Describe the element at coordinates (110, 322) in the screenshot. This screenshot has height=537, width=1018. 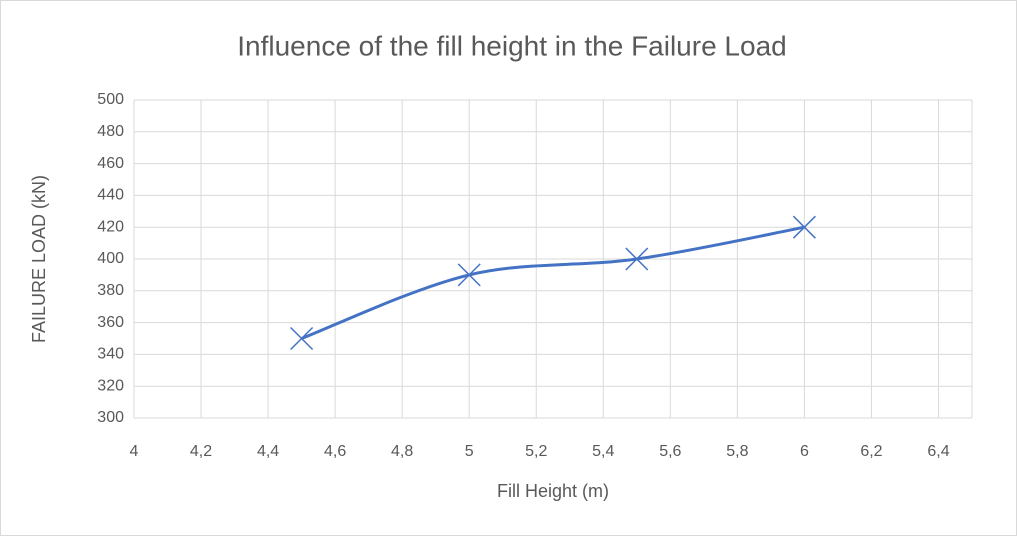
I see `y-tick-label: 360` at that location.